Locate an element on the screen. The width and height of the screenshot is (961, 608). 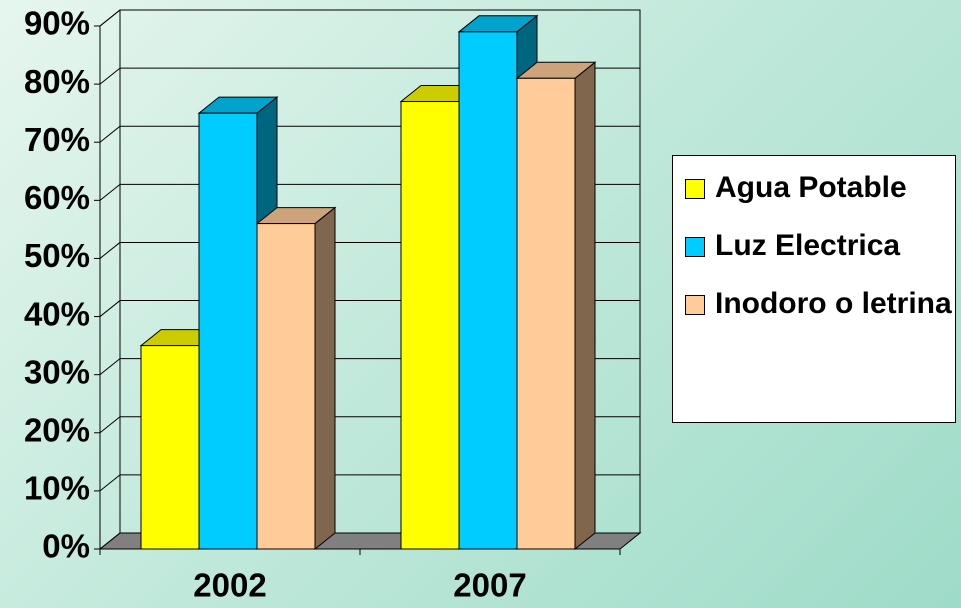
y-tick-label: 10% is located at coordinates (57, 488).